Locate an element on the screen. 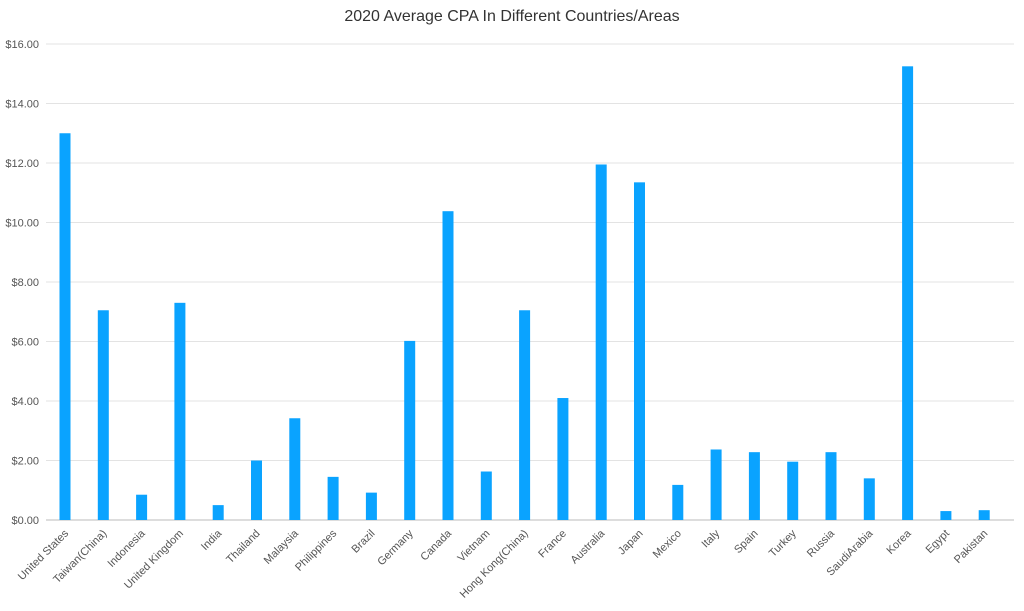  x-category-label: Korea is located at coordinates (899, 542).